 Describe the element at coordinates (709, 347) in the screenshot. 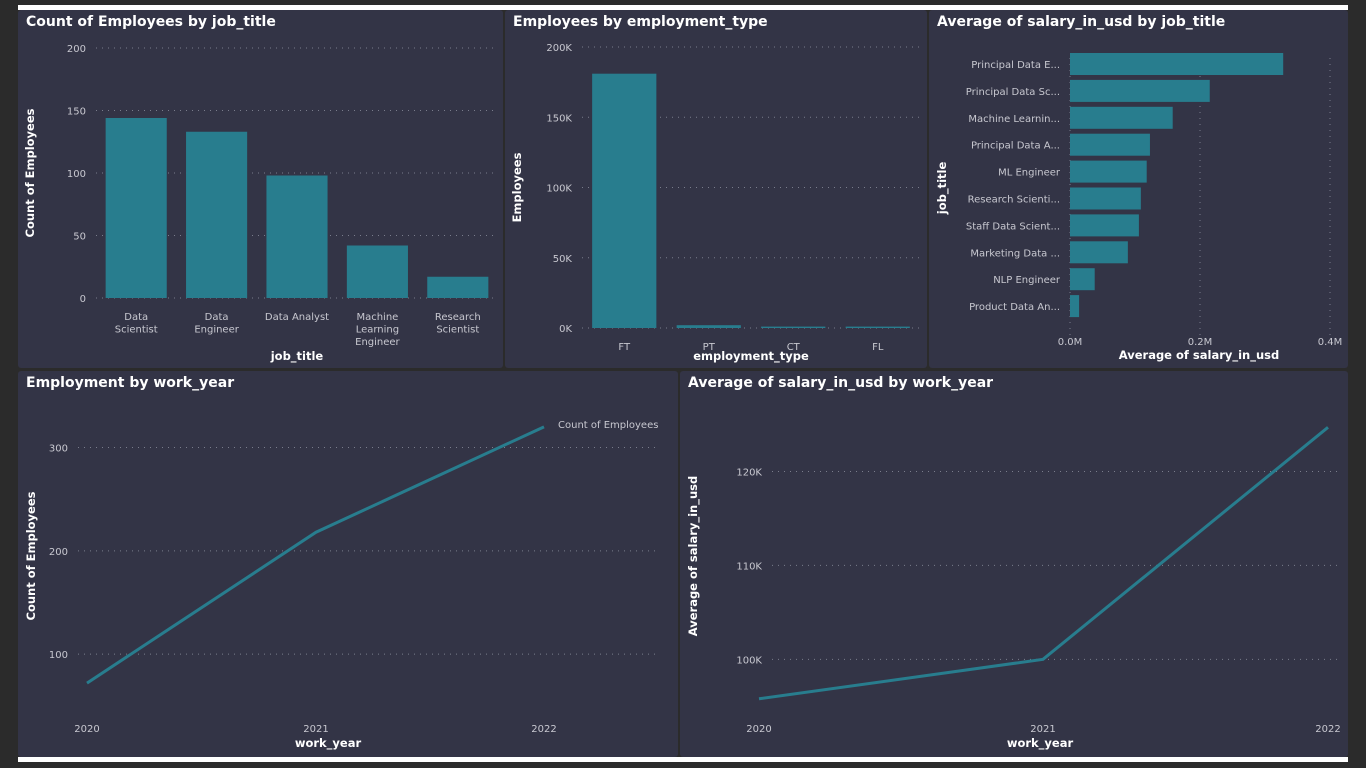

I see `x-tick-label: PT` at that location.